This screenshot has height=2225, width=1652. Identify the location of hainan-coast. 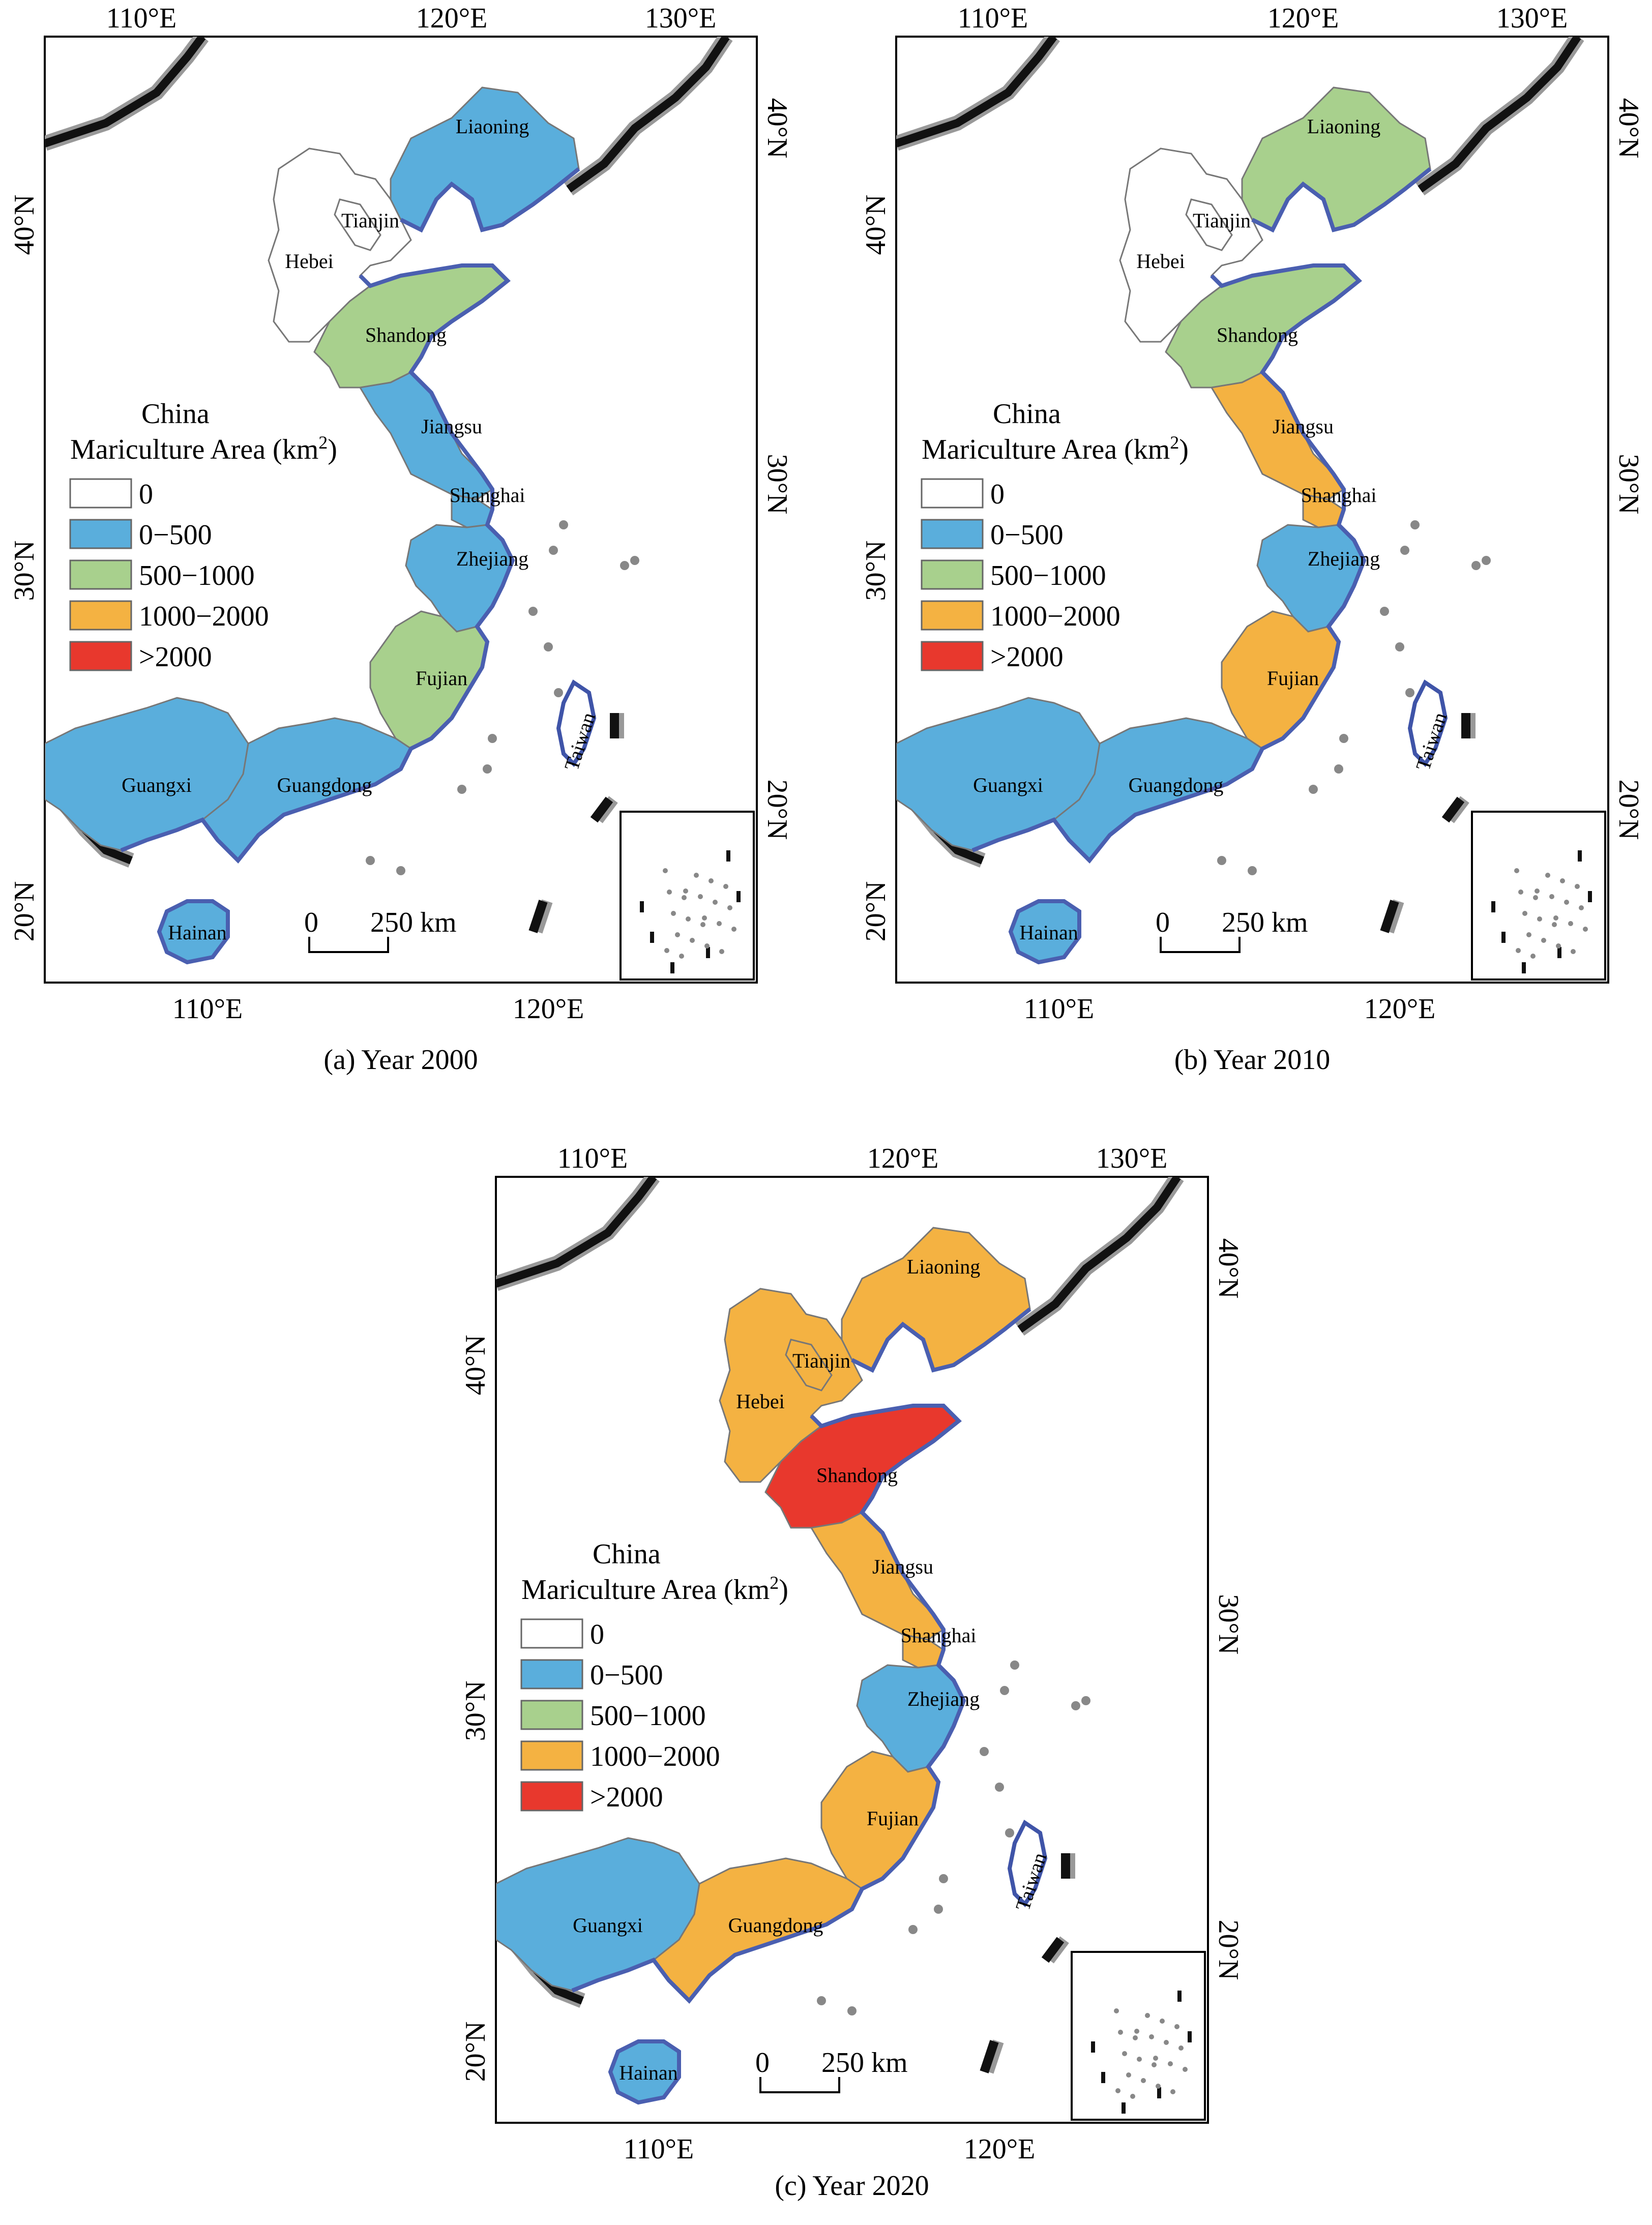
(1044, 932).